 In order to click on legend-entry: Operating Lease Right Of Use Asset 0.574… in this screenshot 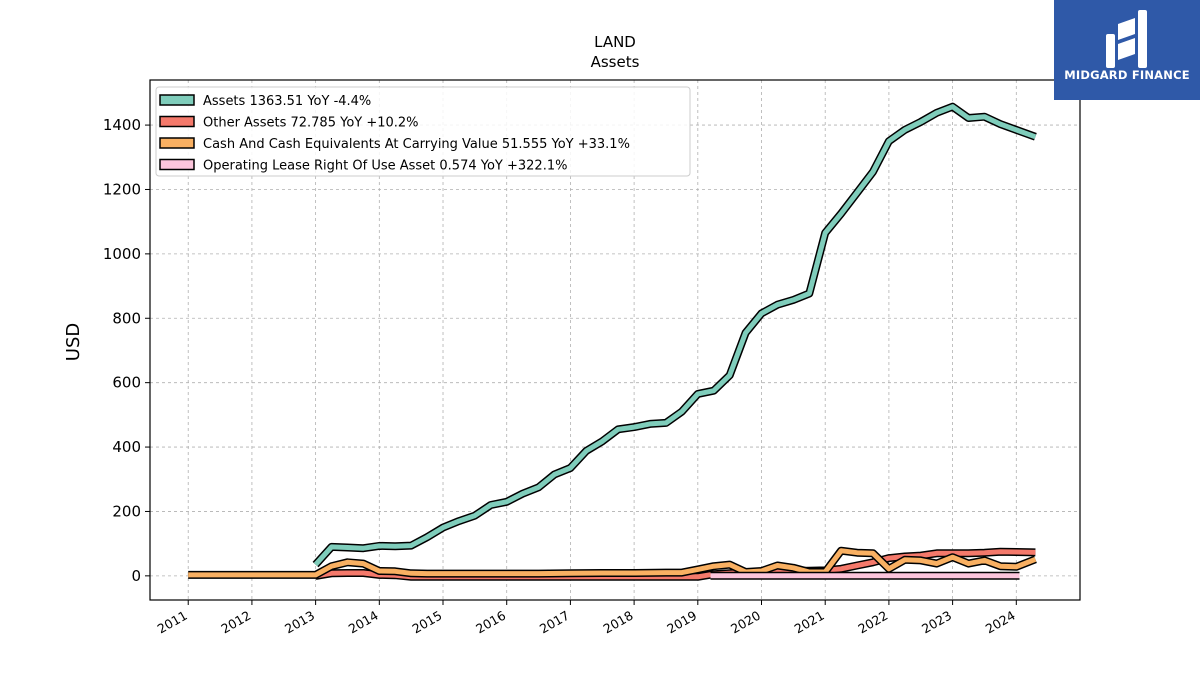, I will do `click(385, 166)`.